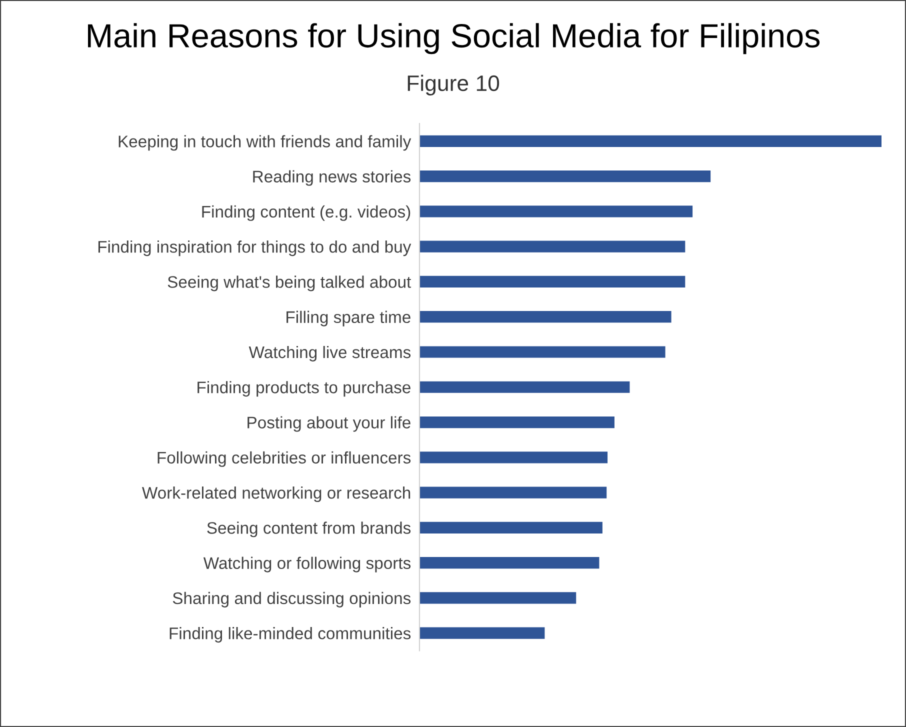  What do you see at coordinates (255, 248) in the screenshot?
I see `y-tick-label: Finding inspiration for things to do and buy` at bounding box center [255, 248].